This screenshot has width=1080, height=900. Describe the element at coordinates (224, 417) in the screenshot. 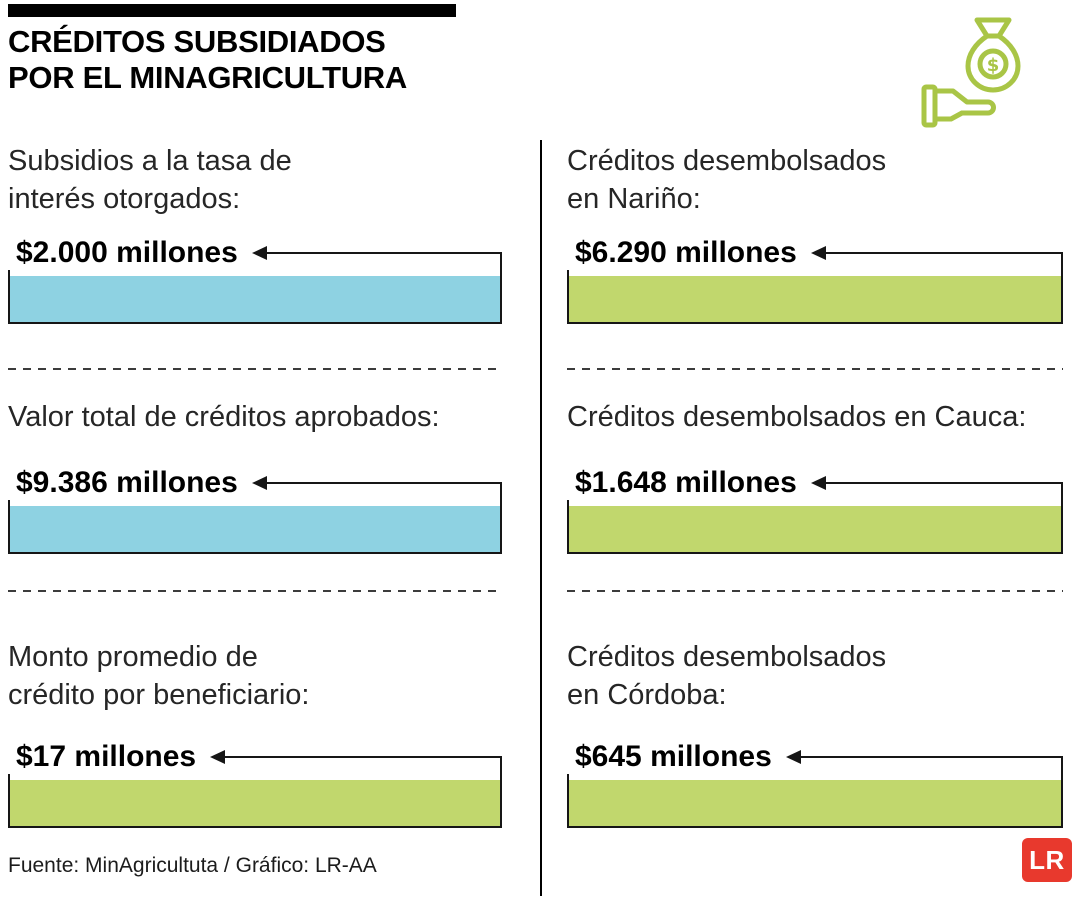

I see `label-line: Valor total de créditos aprobados:` at that location.